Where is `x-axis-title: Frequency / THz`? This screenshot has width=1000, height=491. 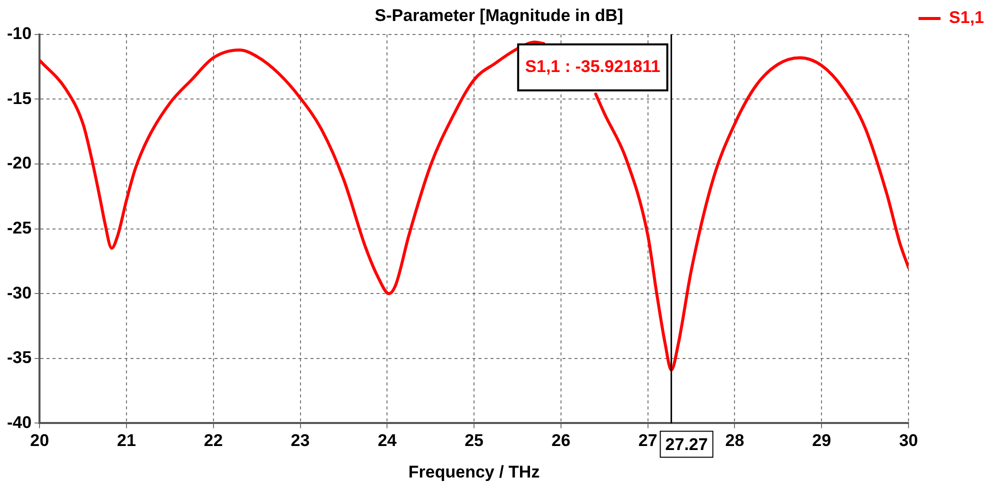 x-axis-title: Frequency / THz is located at coordinates (474, 472).